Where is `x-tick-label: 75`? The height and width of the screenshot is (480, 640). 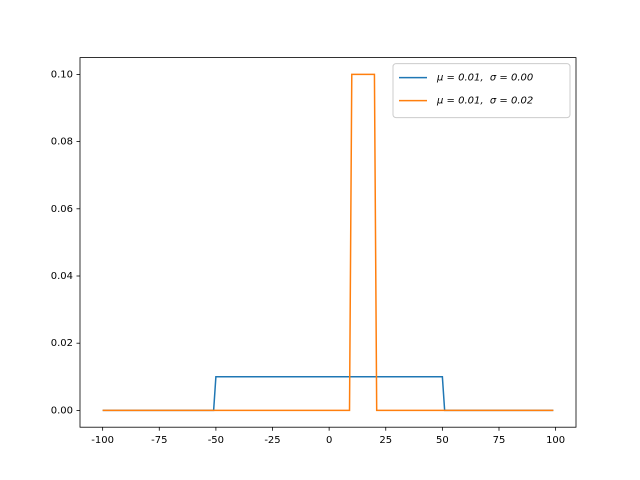 x-tick-label: 75 is located at coordinates (499, 440).